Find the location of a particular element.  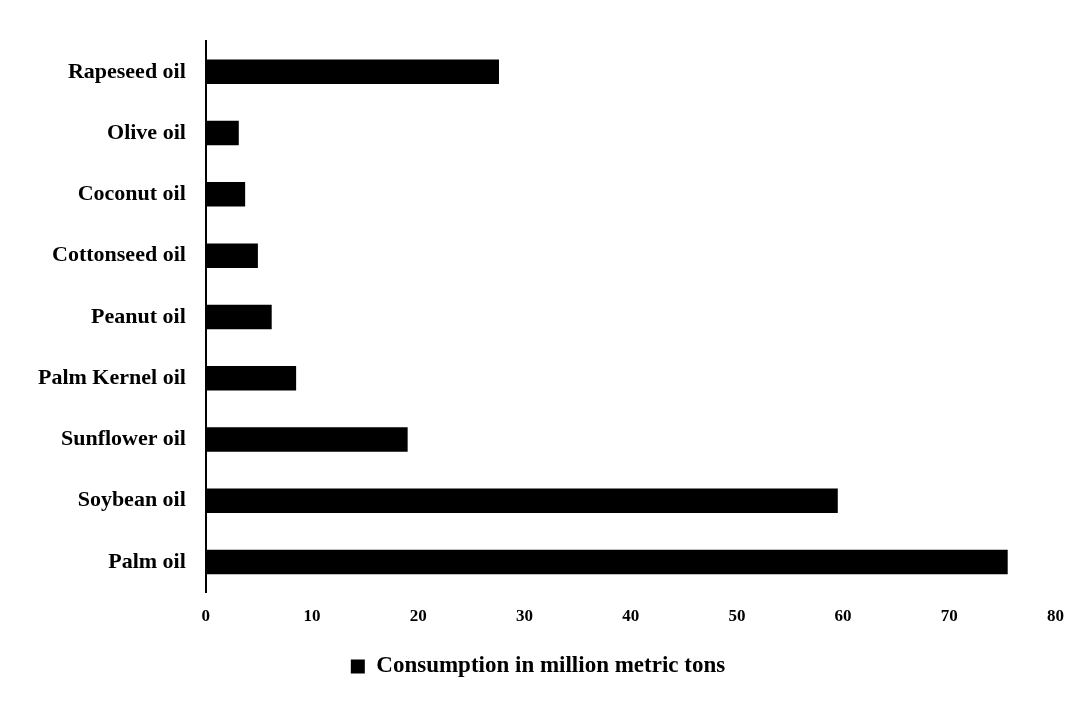

x-tick-label: 60 is located at coordinates (843, 616).